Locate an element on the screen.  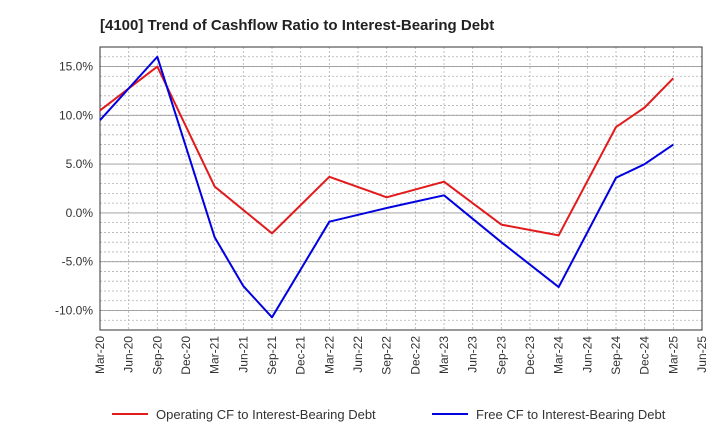
x-tick-label: Dec-24 is located at coordinates (645, 355).